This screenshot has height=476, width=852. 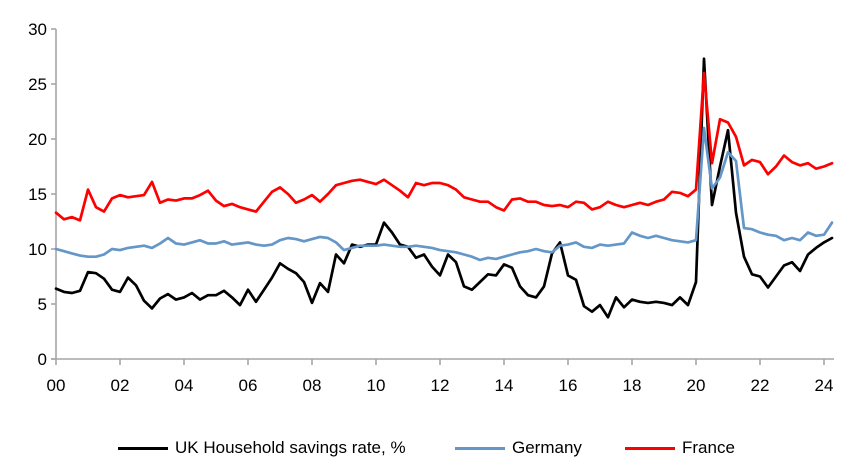 I want to click on legend-item-uk: UK Household savings rate, %, so click(x=262, y=448).